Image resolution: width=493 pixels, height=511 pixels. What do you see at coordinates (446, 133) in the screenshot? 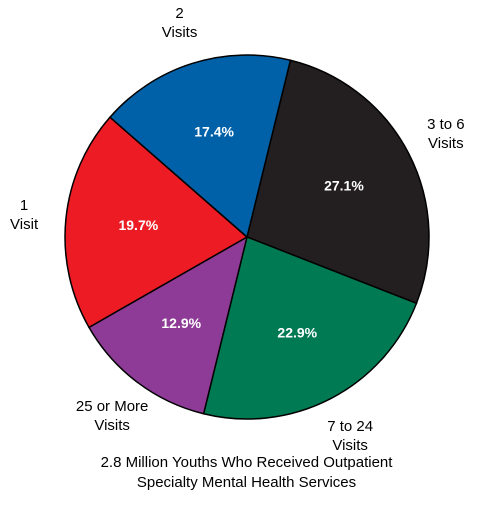
I see `slice-category-label: 3 to 6 Visits` at bounding box center [446, 133].